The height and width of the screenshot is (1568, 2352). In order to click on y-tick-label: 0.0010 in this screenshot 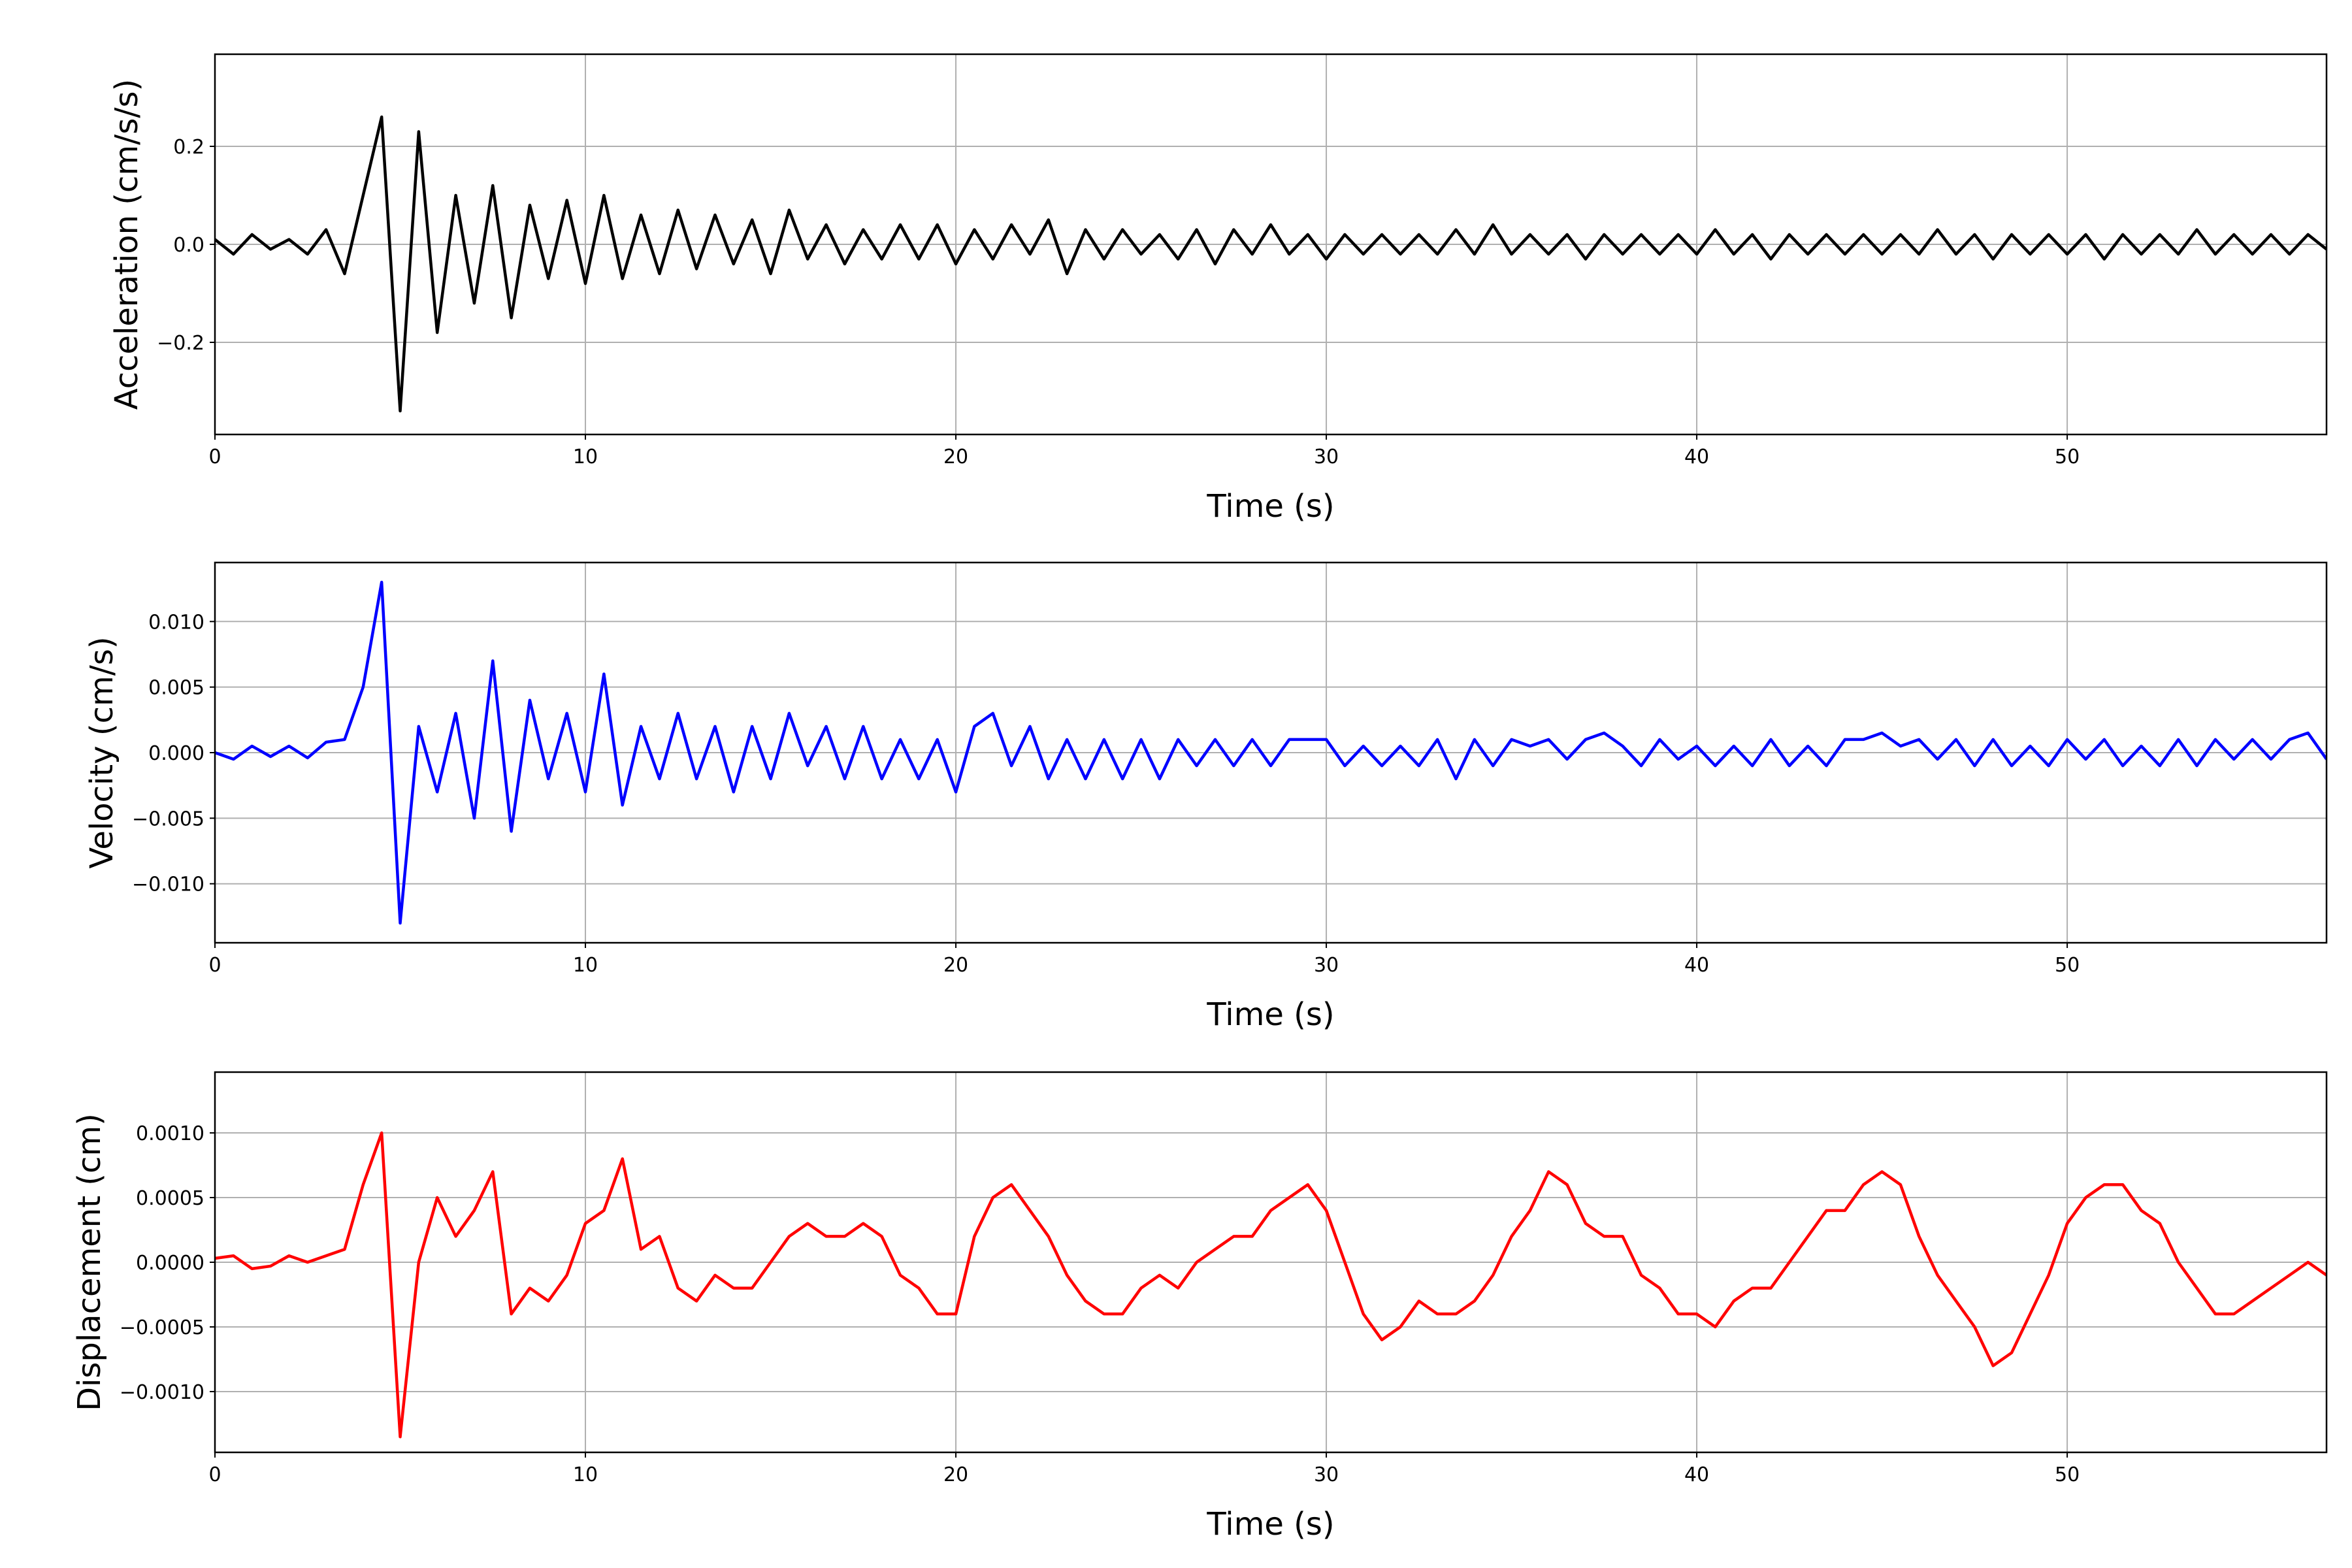, I will do `click(170, 1133)`.